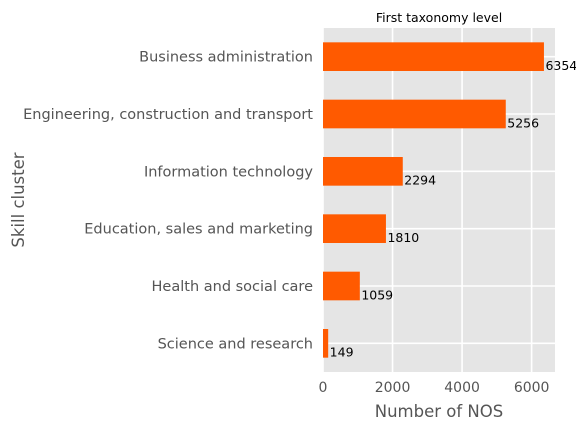 Image resolution: width=576 pixels, height=437 pixels. What do you see at coordinates (226, 58) in the screenshot?
I see `category-label: Business administration` at bounding box center [226, 58].